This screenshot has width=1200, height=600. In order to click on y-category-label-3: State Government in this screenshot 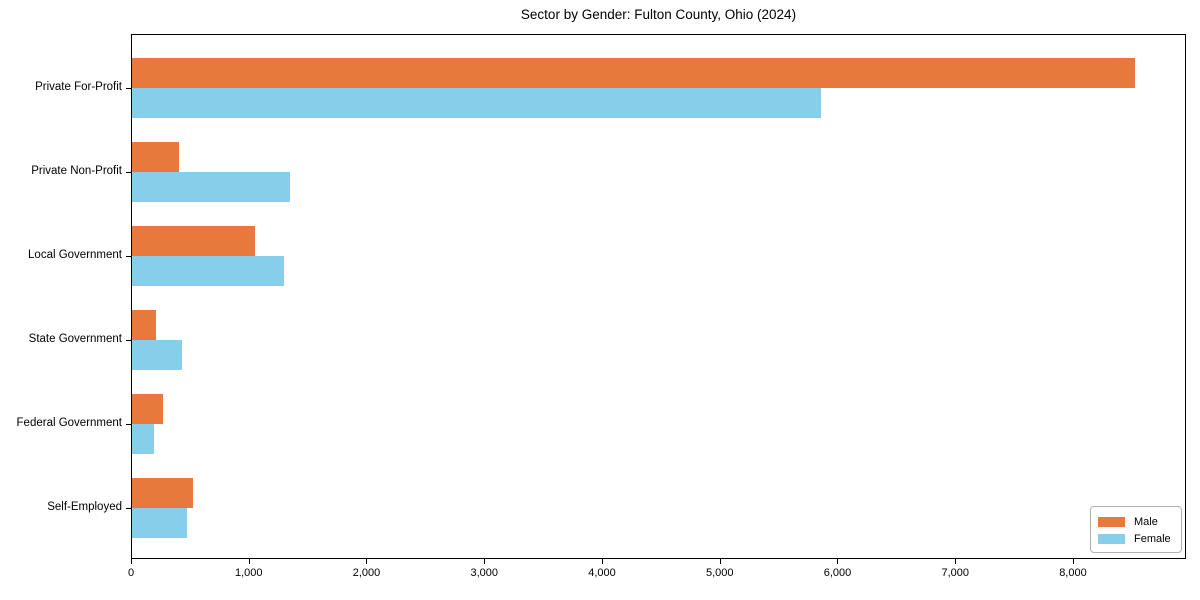, I will do `click(75, 339)`.